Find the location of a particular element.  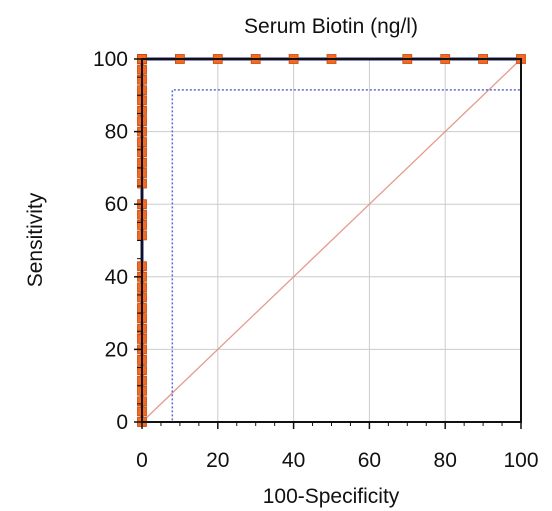

y-tick-label: 100 is located at coordinates (110, 59).